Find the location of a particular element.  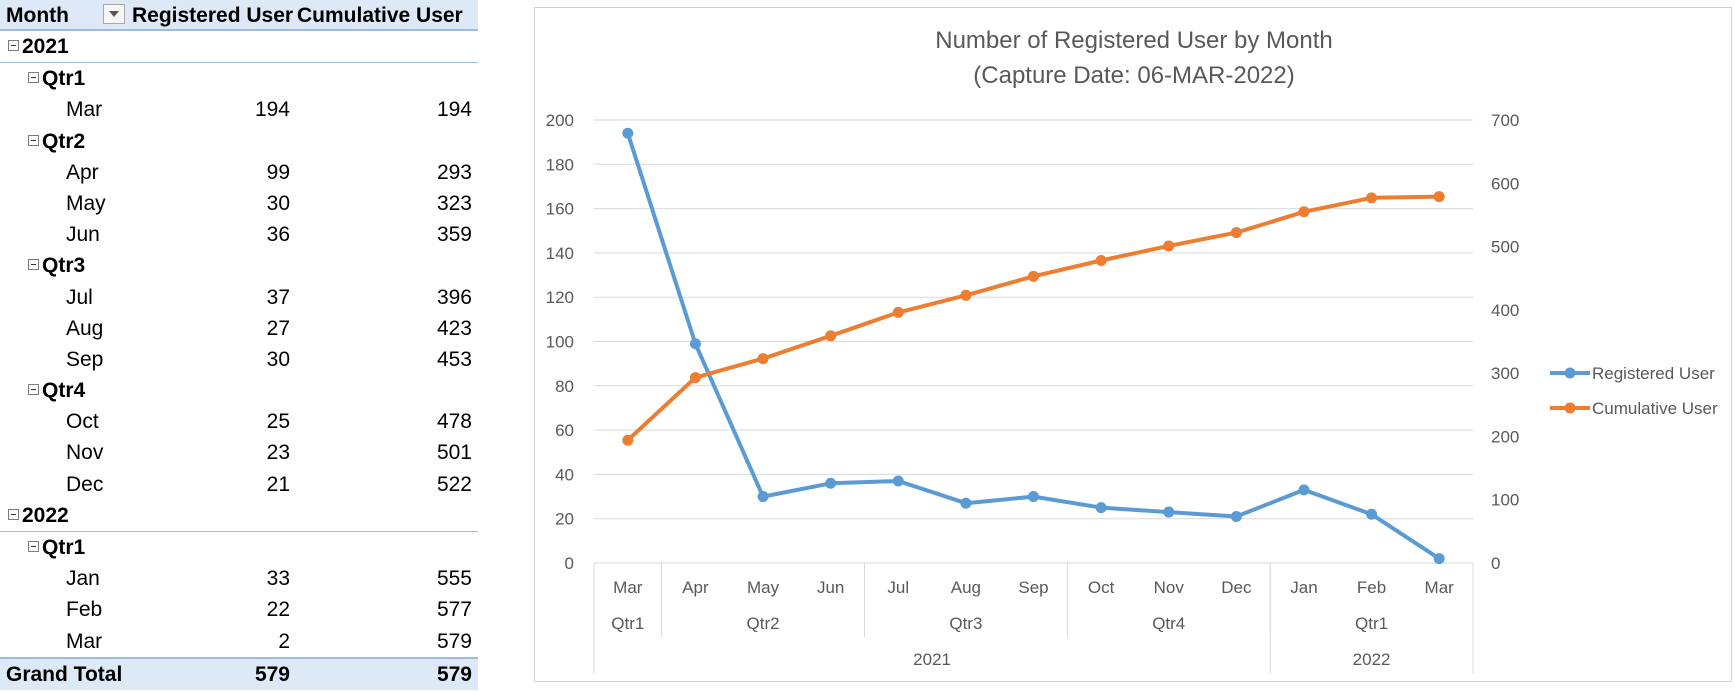

registered-cell: 25 is located at coordinates (278, 422).